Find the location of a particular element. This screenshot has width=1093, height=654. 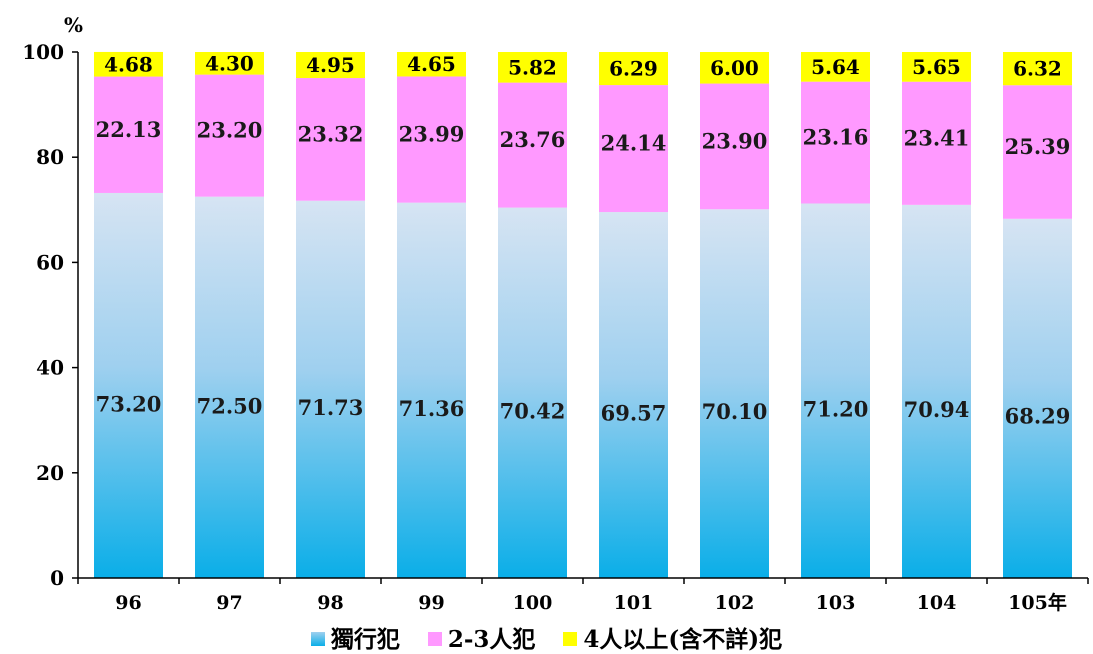

value-label-group-6: 6.00 is located at coordinates (734, 68).